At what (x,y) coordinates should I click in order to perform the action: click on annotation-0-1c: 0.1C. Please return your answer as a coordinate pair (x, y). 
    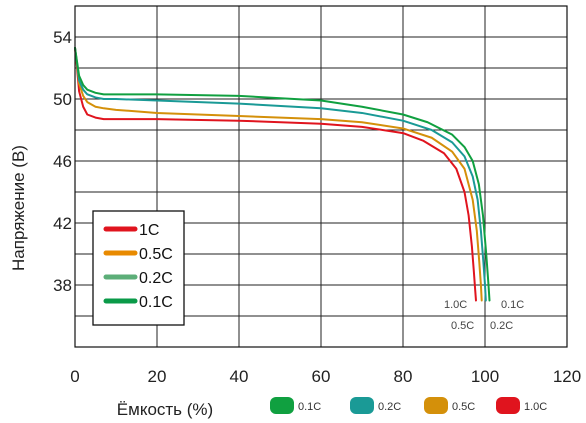
    Looking at the image, I should click on (512, 305).